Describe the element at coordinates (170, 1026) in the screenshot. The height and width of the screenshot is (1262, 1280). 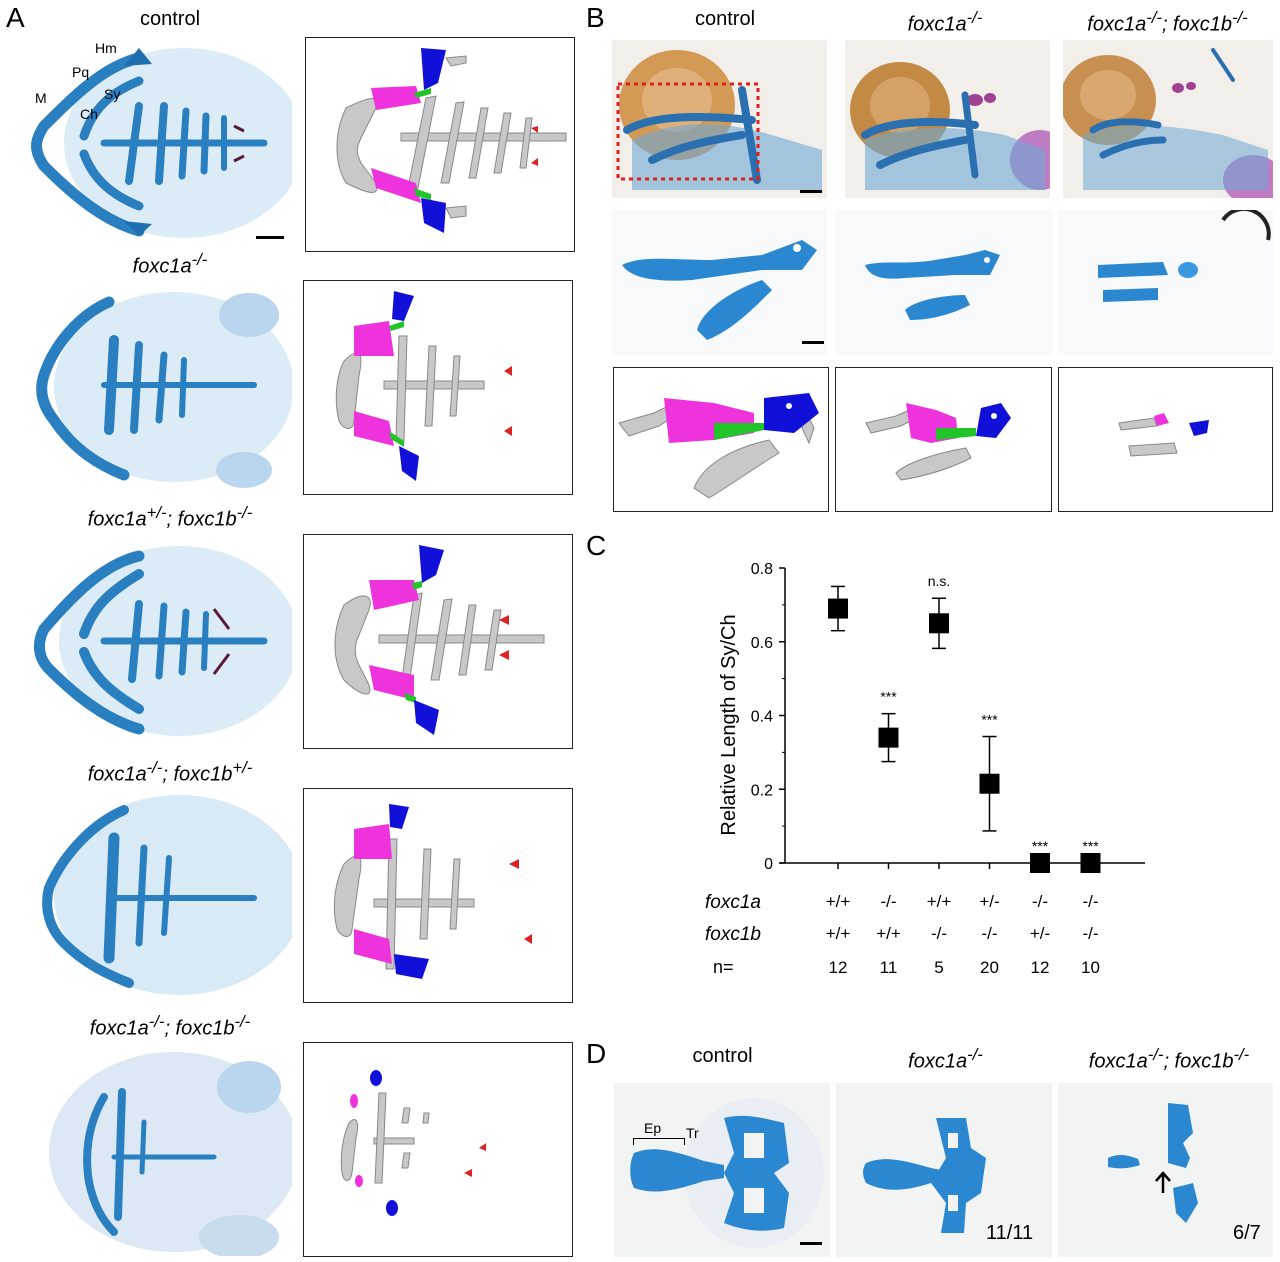
I see `panel-a-caption-5: foxc1a-/-; foxc1b-/-` at that location.